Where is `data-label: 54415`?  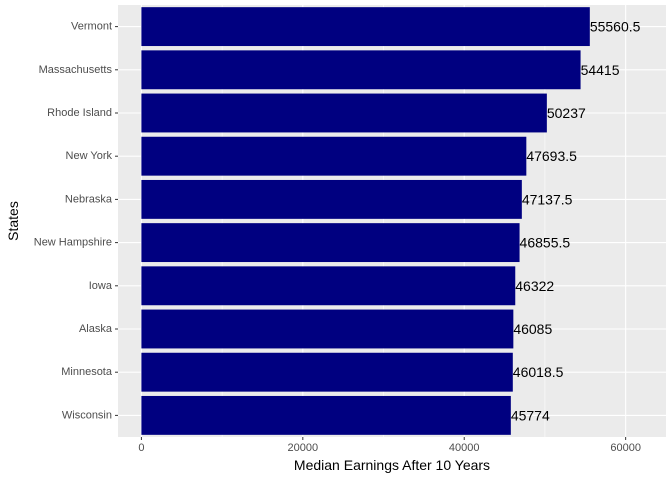 data-label: 54415 is located at coordinates (600, 70).